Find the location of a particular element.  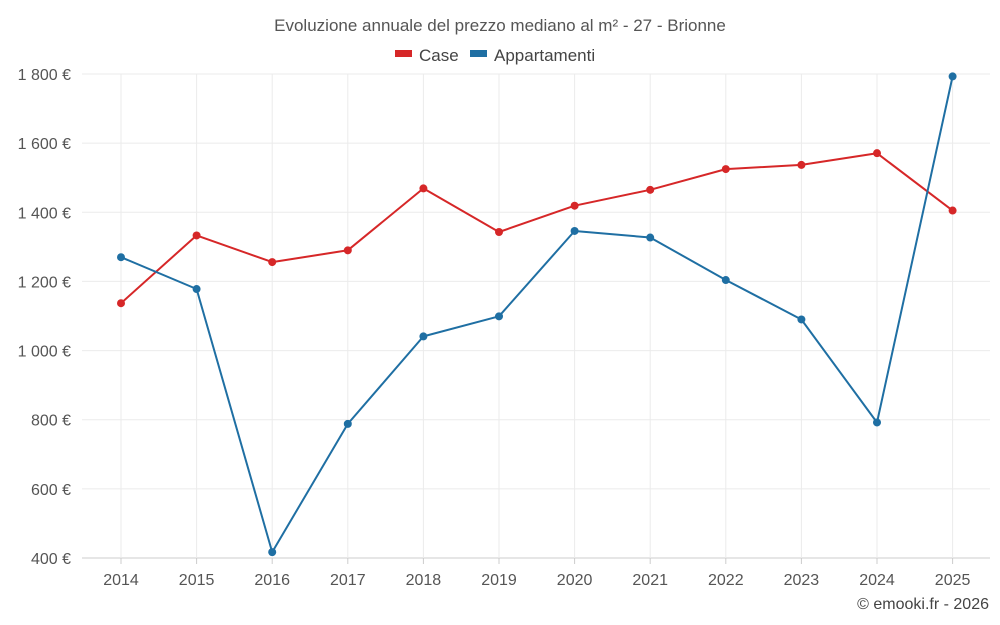

y-tick-label: 1 800 € is located at coordinates (44, 75).